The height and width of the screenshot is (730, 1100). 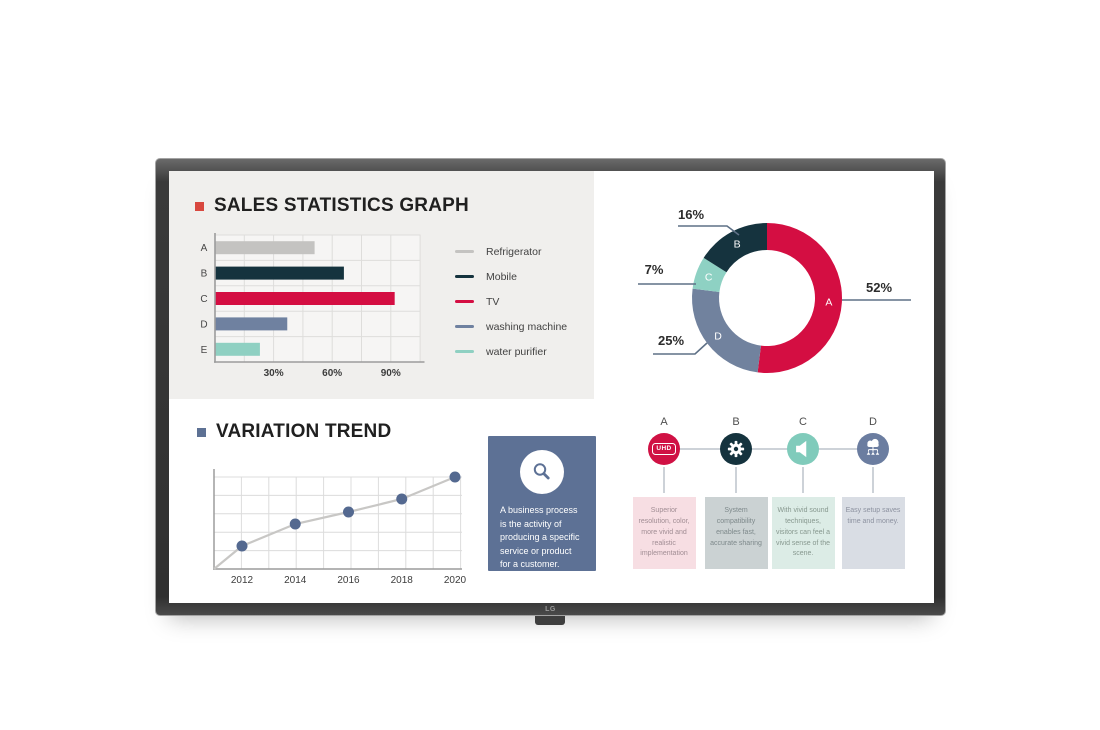 What do you see at coordinates (803, 422) in the screenshot?
I see `feature-c-letter: C` at bounding box center [803, 422].